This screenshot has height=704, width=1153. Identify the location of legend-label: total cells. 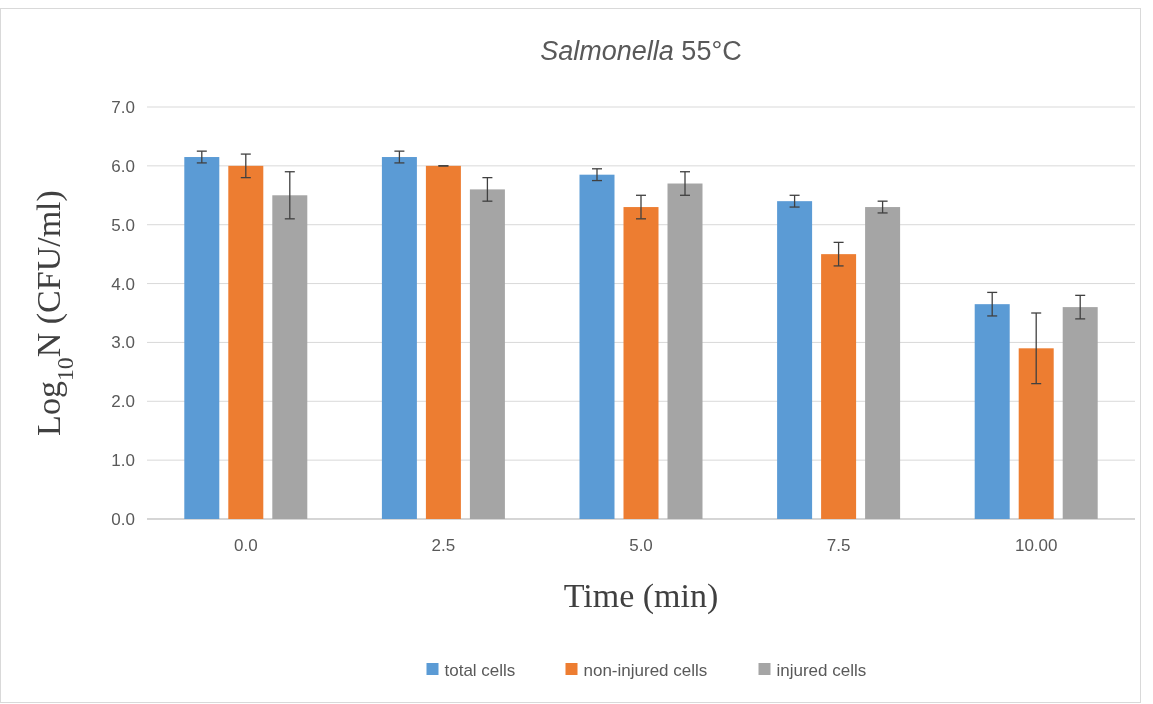
(480, 670).